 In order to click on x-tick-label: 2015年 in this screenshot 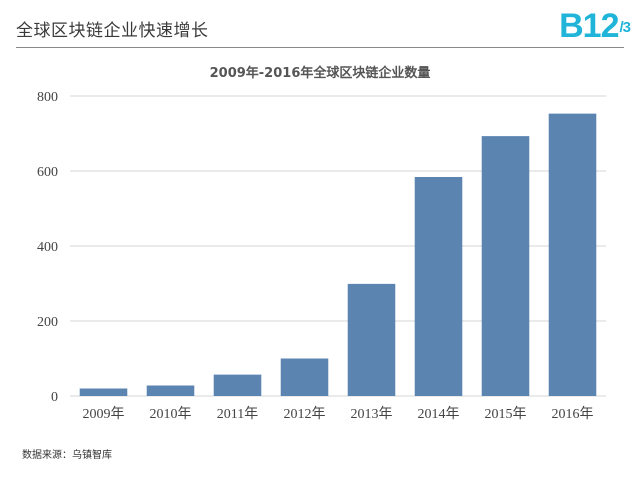, I will do `click(506, 414)`.